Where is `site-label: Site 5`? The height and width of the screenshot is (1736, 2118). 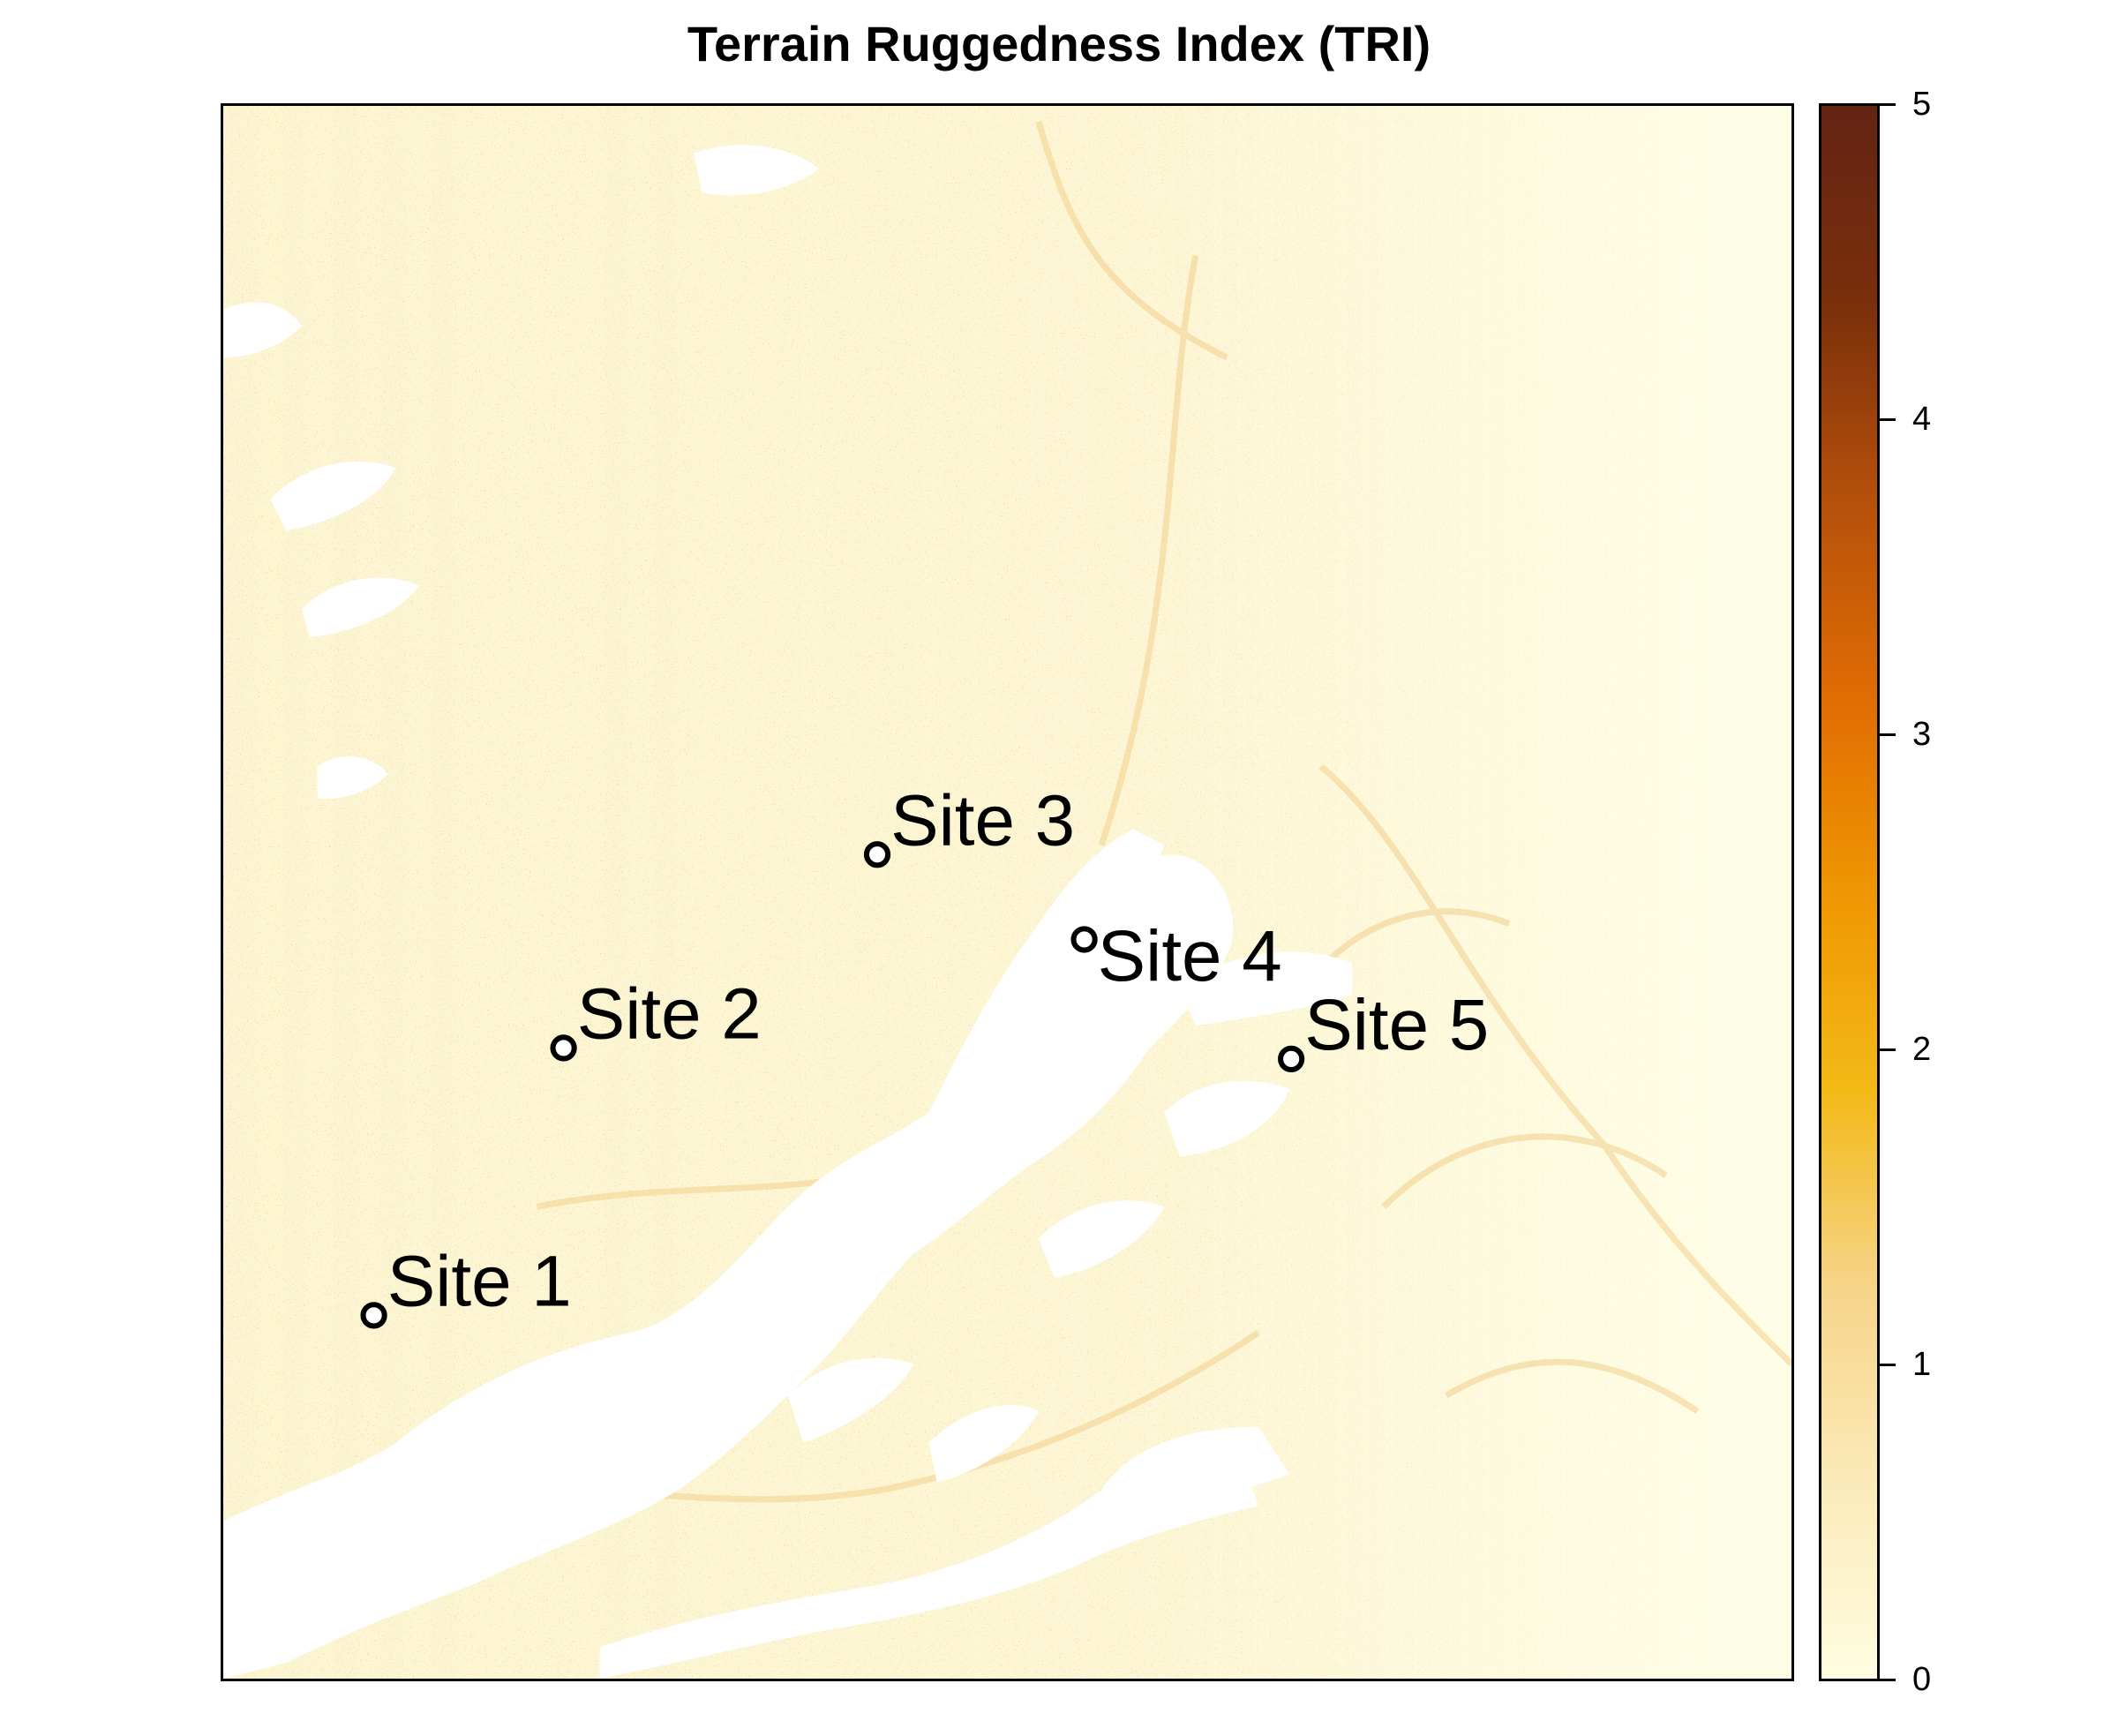 site-label: Site 5 is located at coordinates (1396, 1025).